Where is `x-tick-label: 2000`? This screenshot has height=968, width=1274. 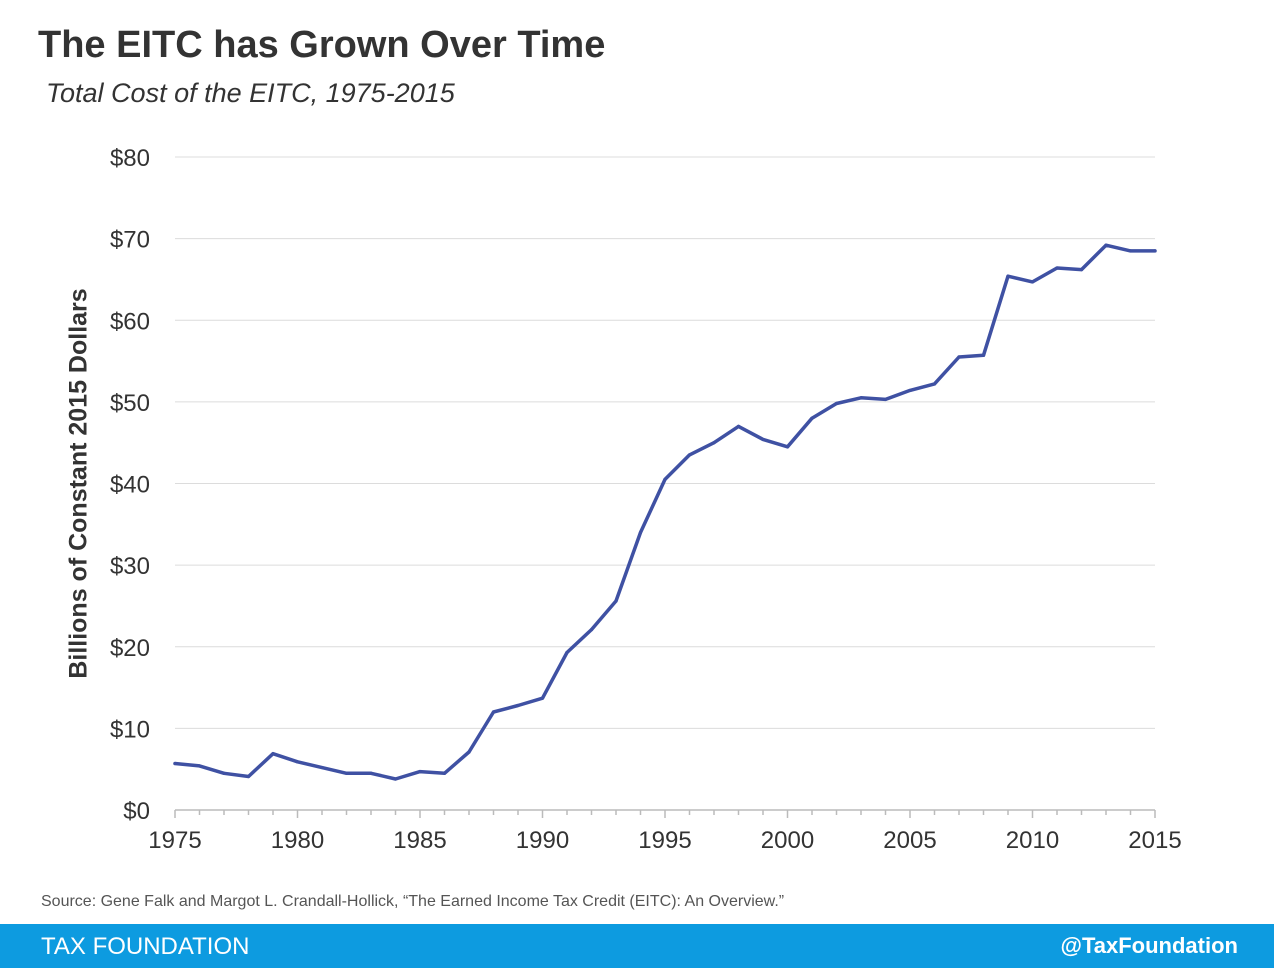
x-tick-label: 2000 is located at coordinates (787, 840).